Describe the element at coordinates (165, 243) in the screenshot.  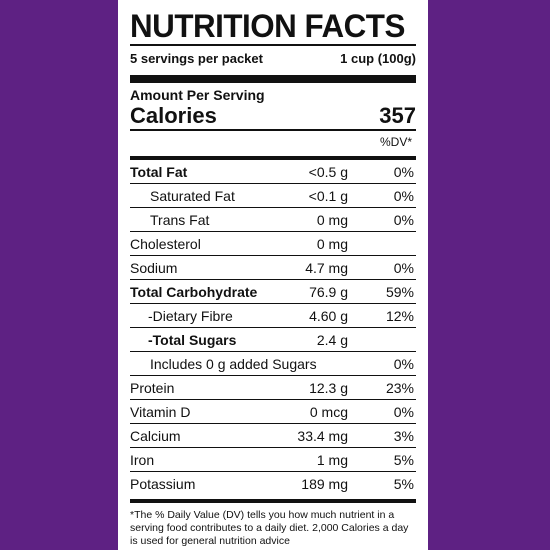
I see `nutrient-name: Cholesterol` at that location.